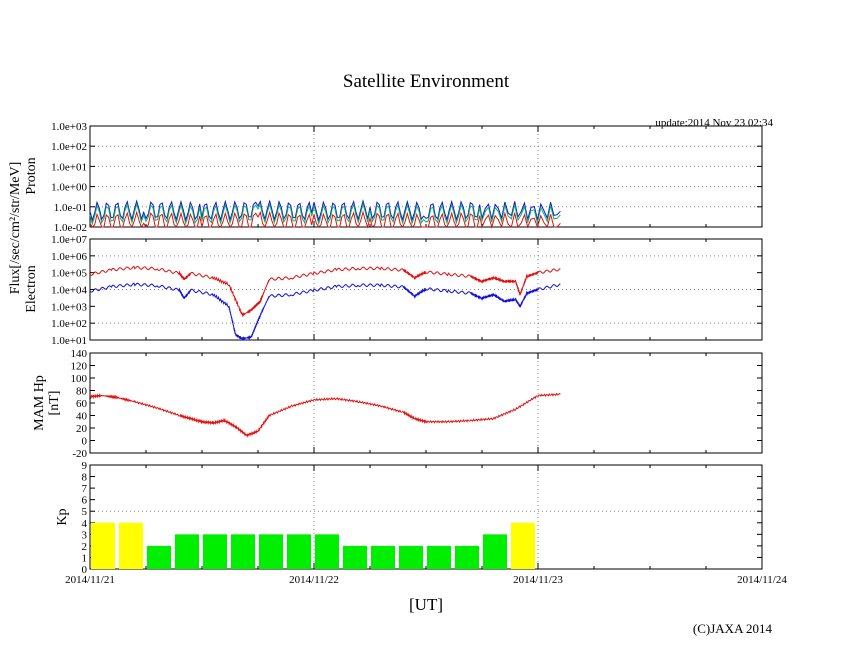  I want to click on proton-y-tick-label: 1.0e+01, so click(69, 167).